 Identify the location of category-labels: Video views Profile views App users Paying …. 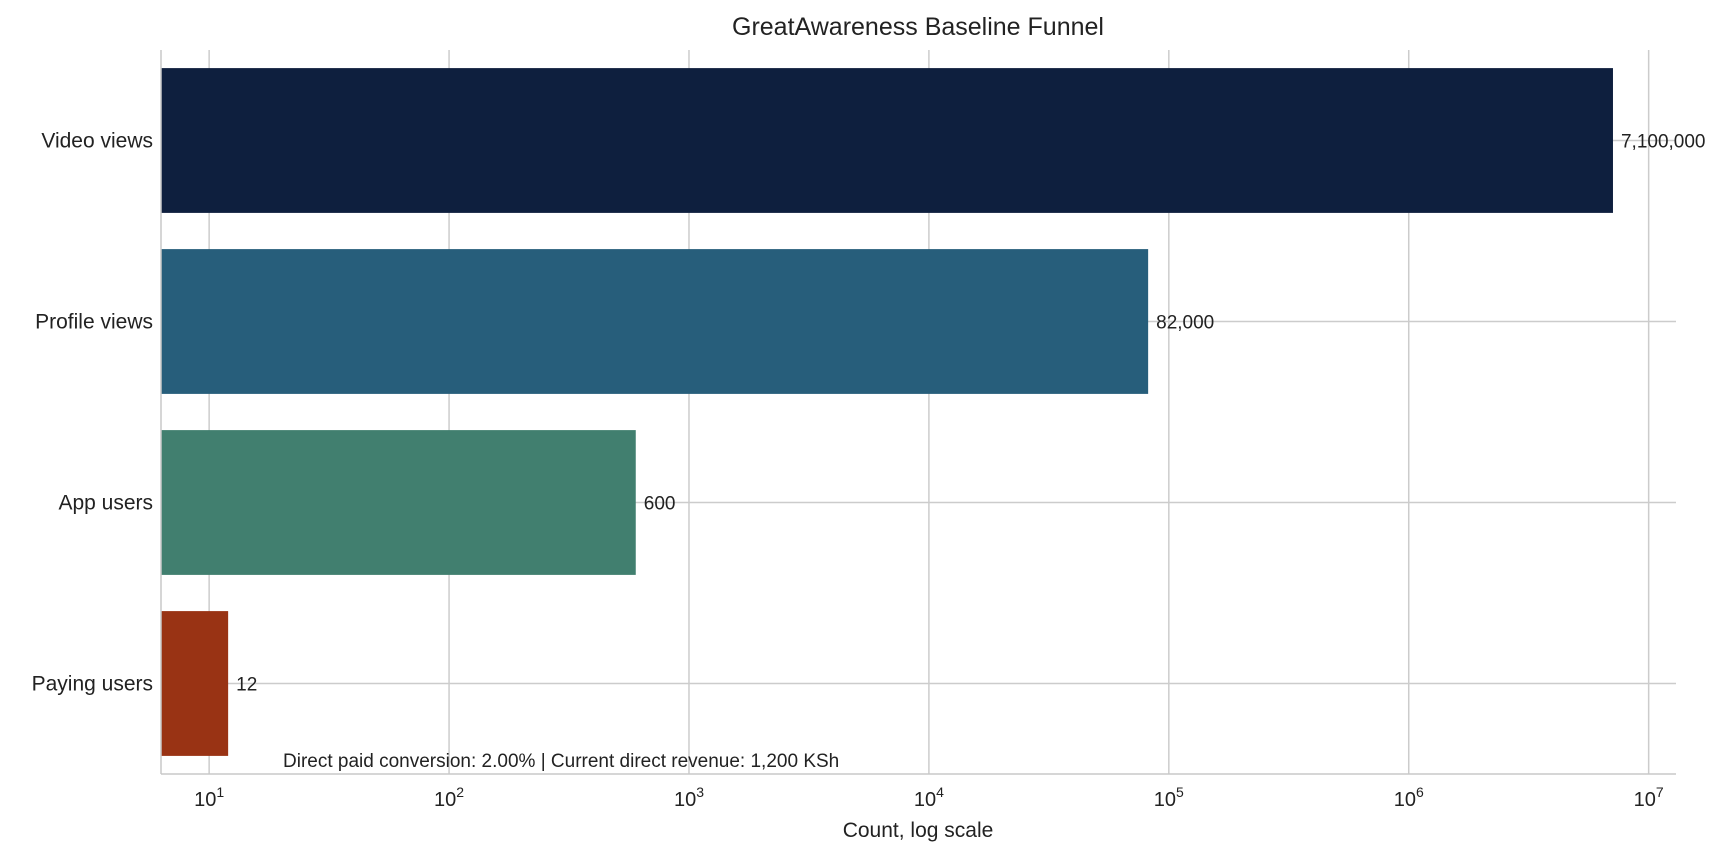
(92, 413).